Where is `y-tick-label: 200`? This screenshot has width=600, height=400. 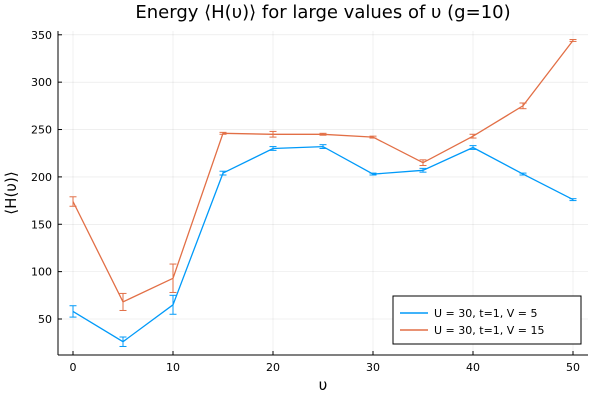
y-tick-label: 200 is located at coordinates (41, 177).